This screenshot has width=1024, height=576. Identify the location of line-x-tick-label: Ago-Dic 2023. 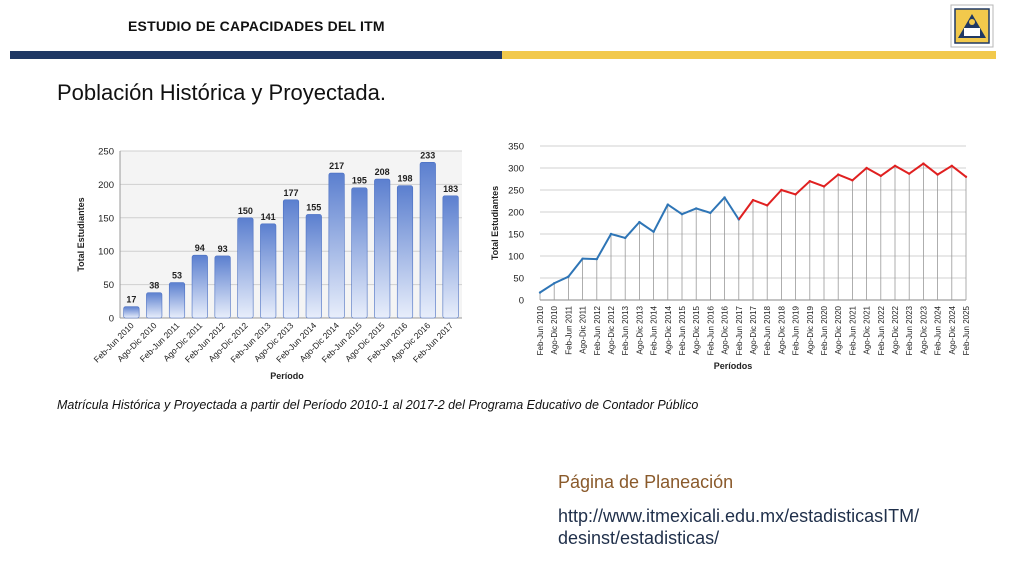
(923, 329).